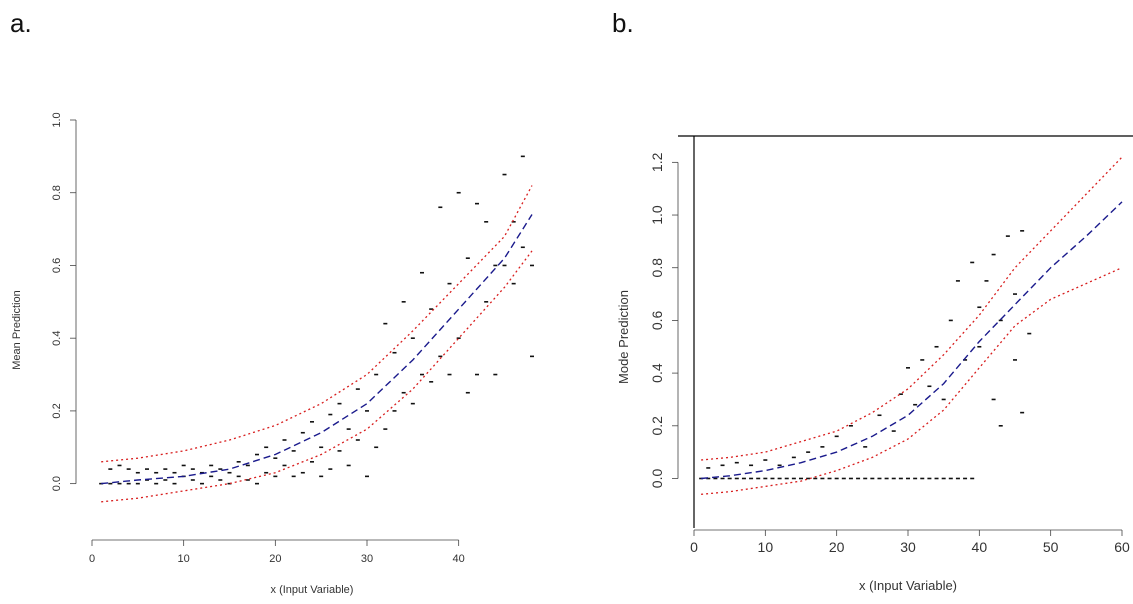  What do you see at coordinates (657, 162) in the screenshot?
I see `y-tick-label: 1.2` at bounding box center [657, 162].